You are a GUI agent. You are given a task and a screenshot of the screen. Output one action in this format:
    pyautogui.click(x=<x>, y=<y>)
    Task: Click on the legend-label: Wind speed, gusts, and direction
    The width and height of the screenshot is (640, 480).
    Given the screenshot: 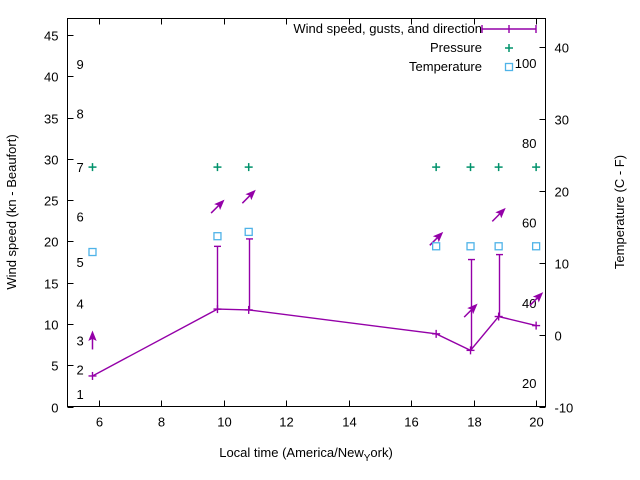 What is the action you would take?
    pyautogui.click(x=387, y=28)
    